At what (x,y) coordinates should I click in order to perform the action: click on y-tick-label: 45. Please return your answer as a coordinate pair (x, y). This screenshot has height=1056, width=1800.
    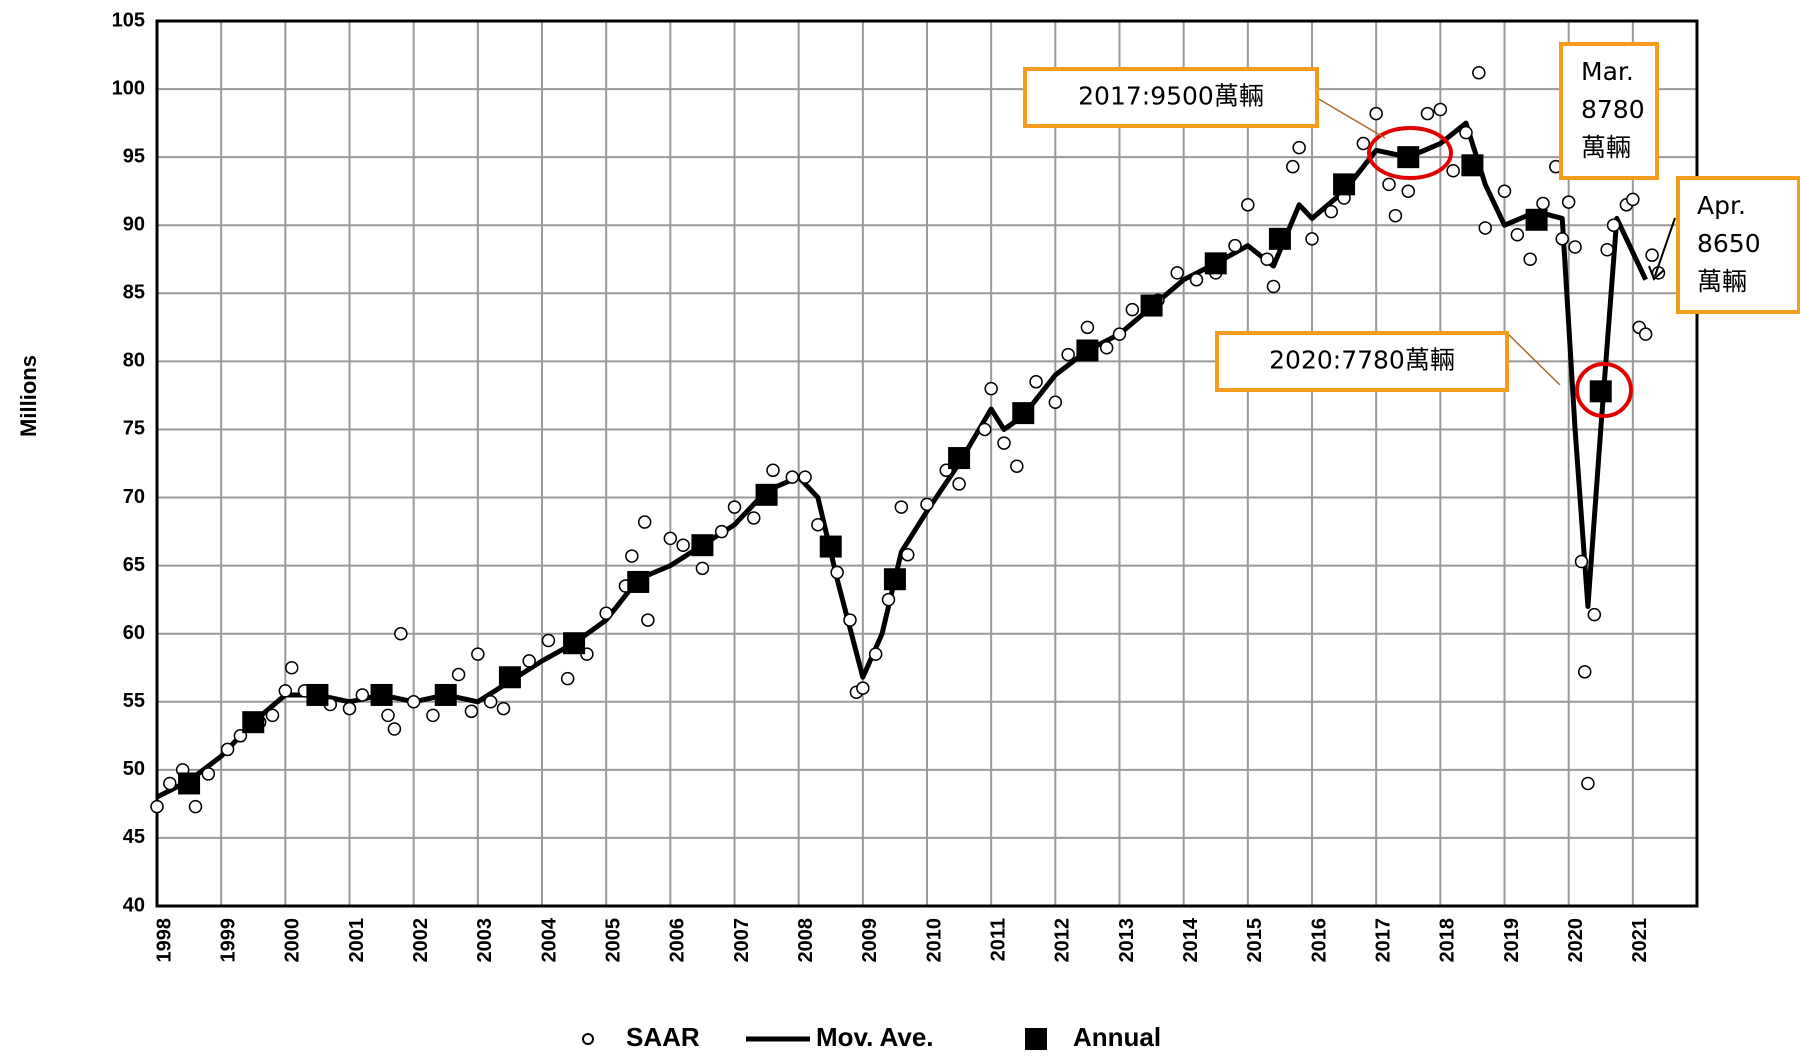
    Looking at the image, I should click on (134, 837).